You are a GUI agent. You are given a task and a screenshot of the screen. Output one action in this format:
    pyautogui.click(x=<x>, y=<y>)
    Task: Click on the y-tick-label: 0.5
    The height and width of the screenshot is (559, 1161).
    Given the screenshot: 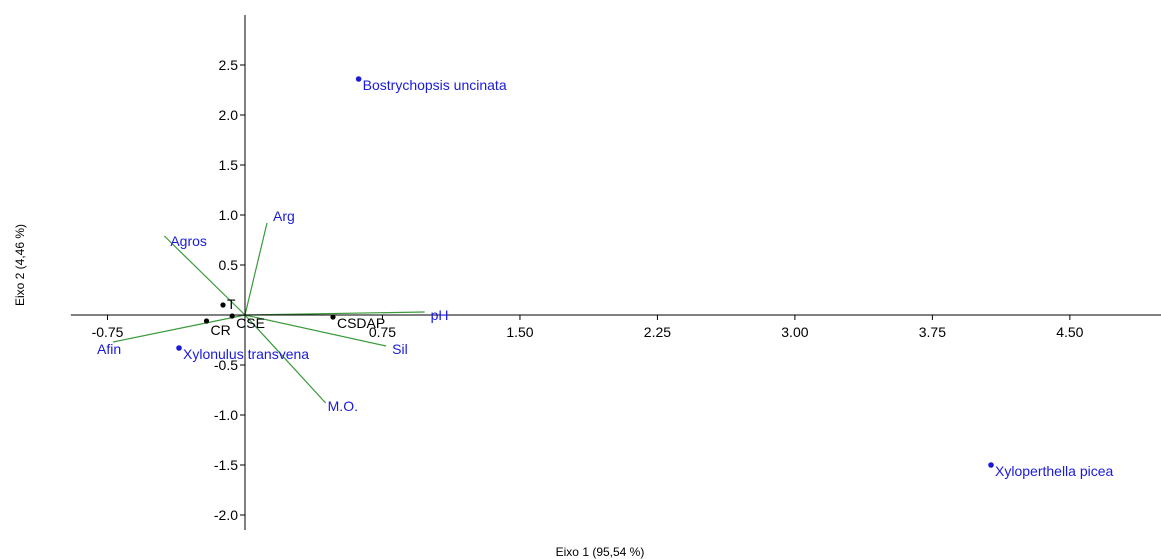 What is the action you would take?
    pyautogui.click(x=229, y=265)
    